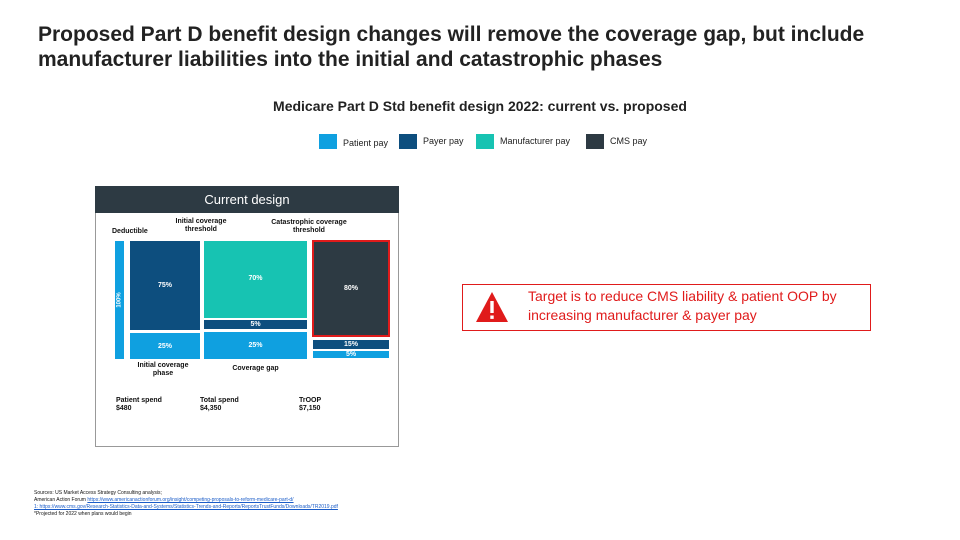  What do you see at coordinates (535, 141) in the screenshot?
I see `legend-label: Manufacturer pay` at bounding box center [535, 141].